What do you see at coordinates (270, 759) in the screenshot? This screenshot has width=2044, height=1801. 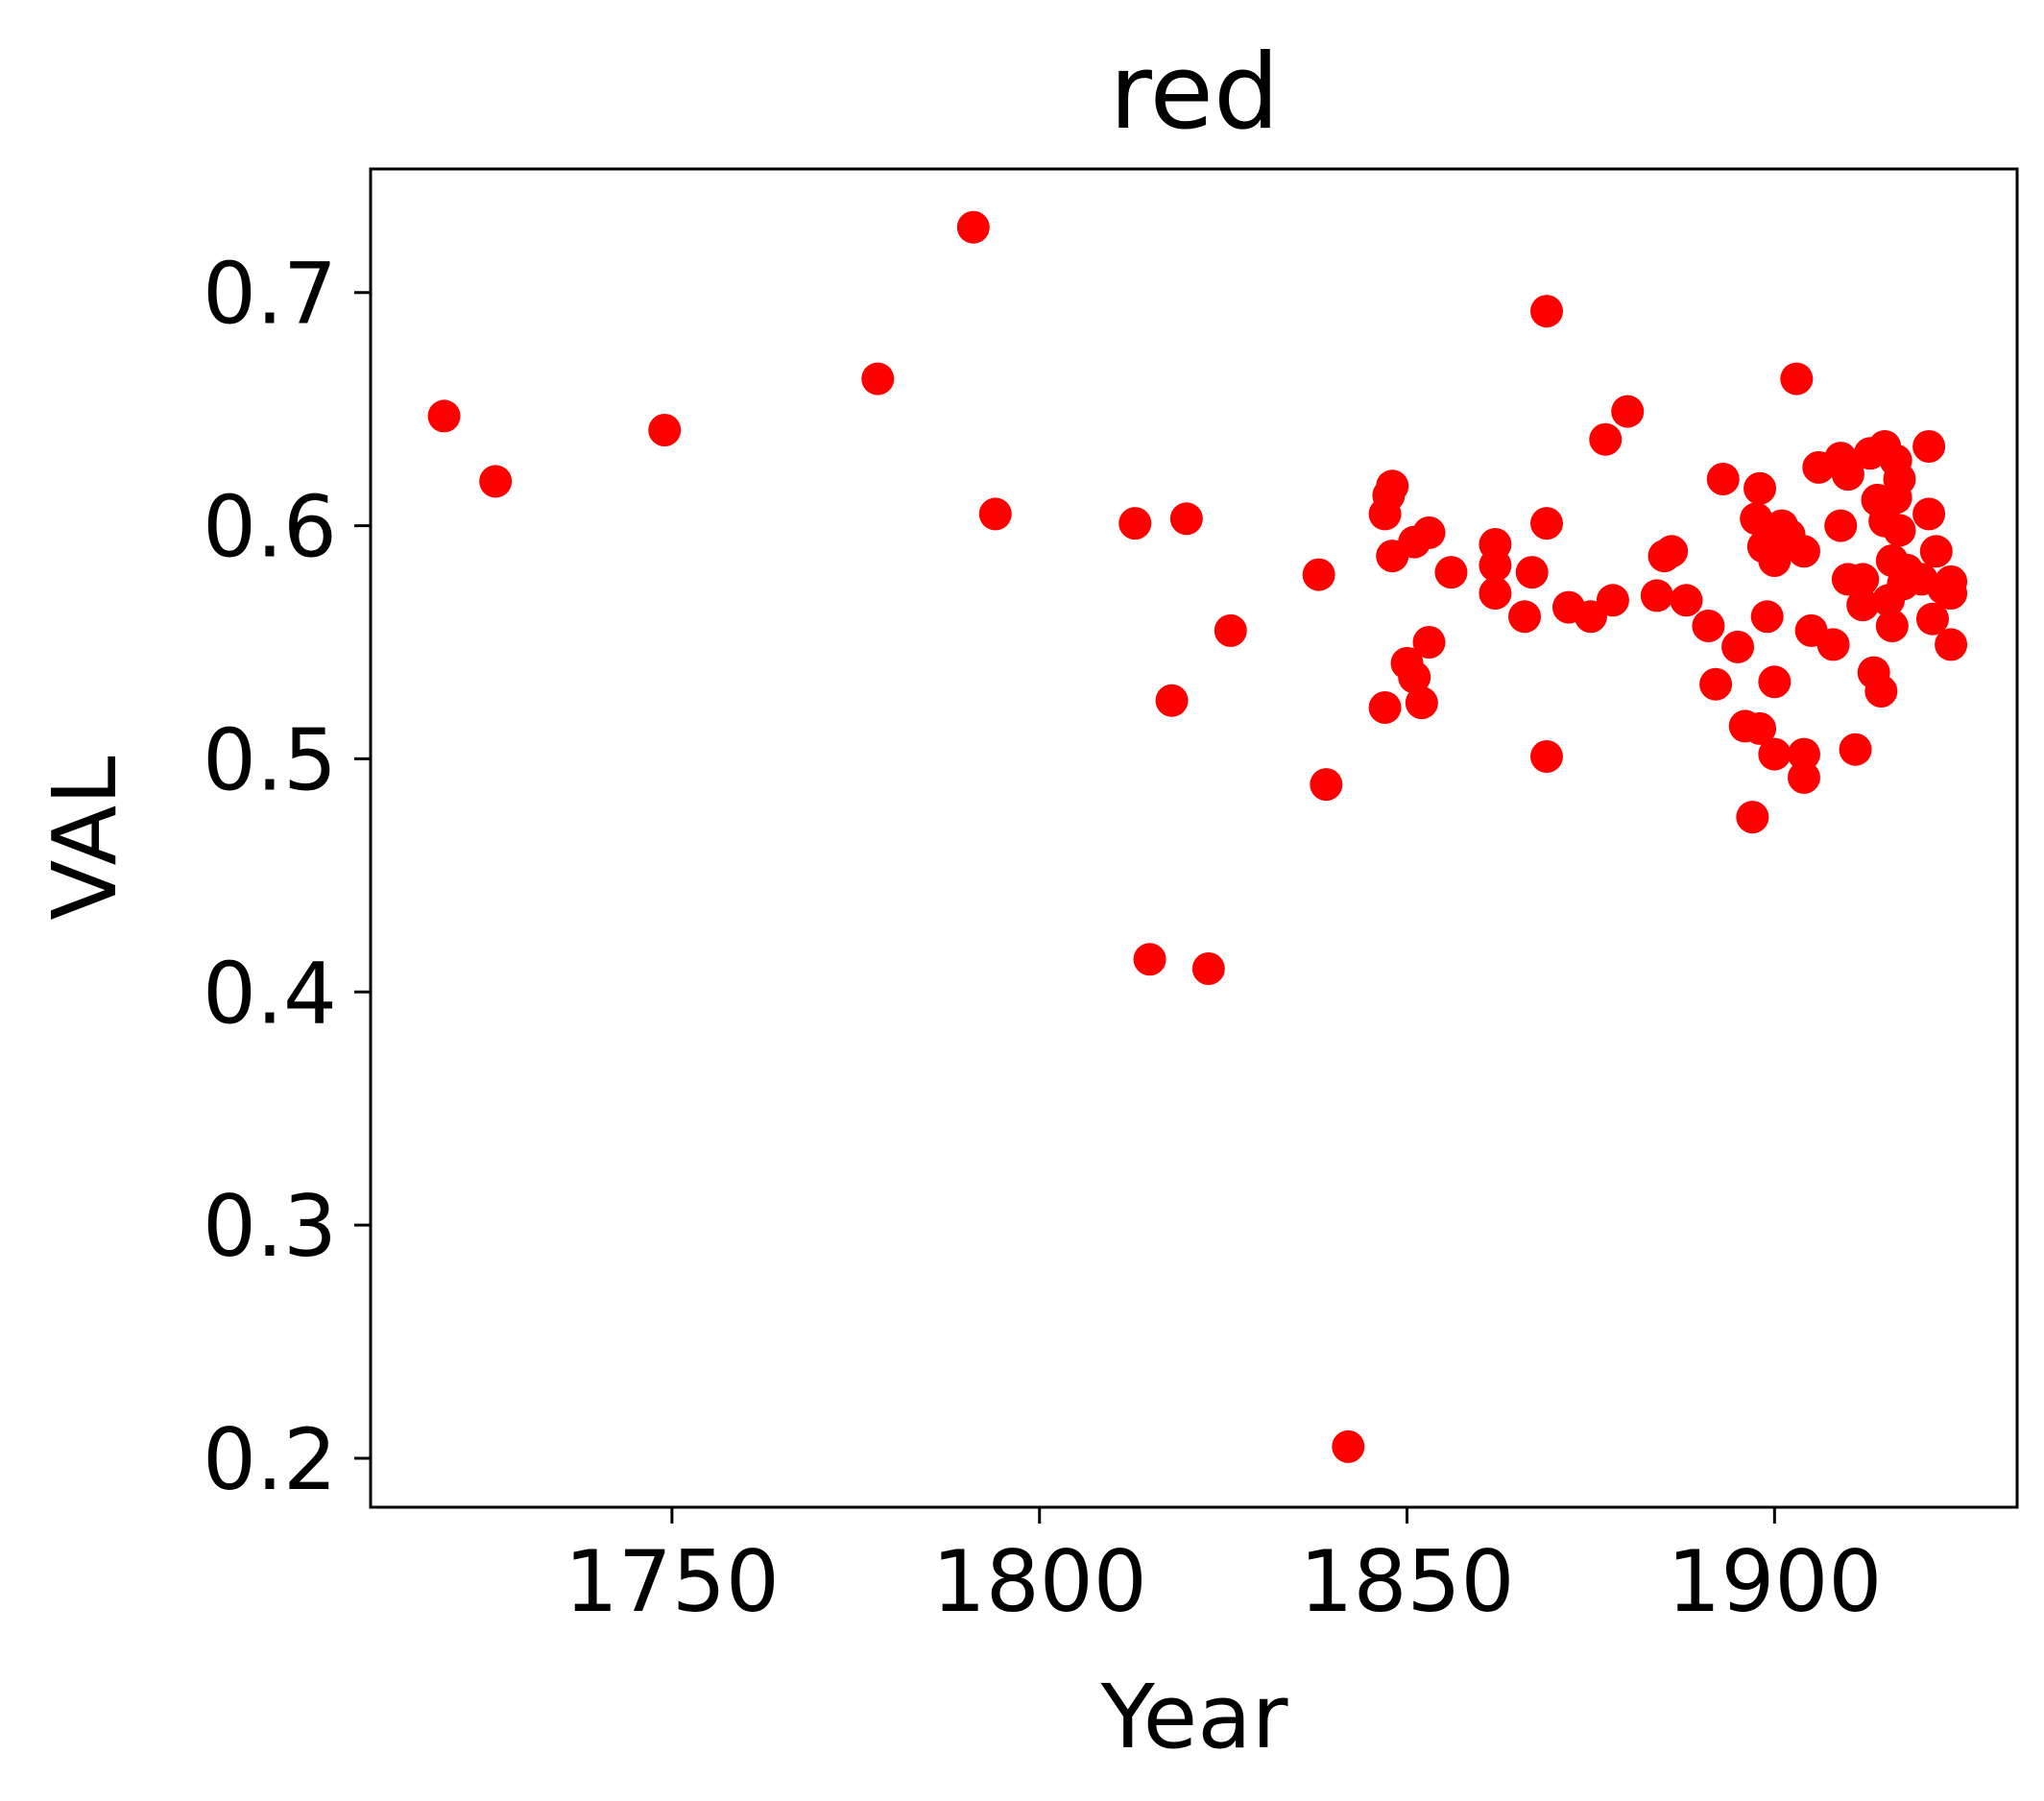 I see `y-tick-label: 0.5` at bounding box center [270, 759].